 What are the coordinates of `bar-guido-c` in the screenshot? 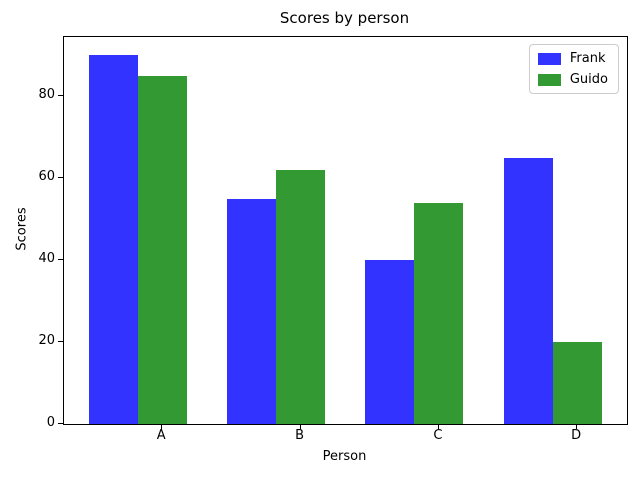 It's located at (439, 313).